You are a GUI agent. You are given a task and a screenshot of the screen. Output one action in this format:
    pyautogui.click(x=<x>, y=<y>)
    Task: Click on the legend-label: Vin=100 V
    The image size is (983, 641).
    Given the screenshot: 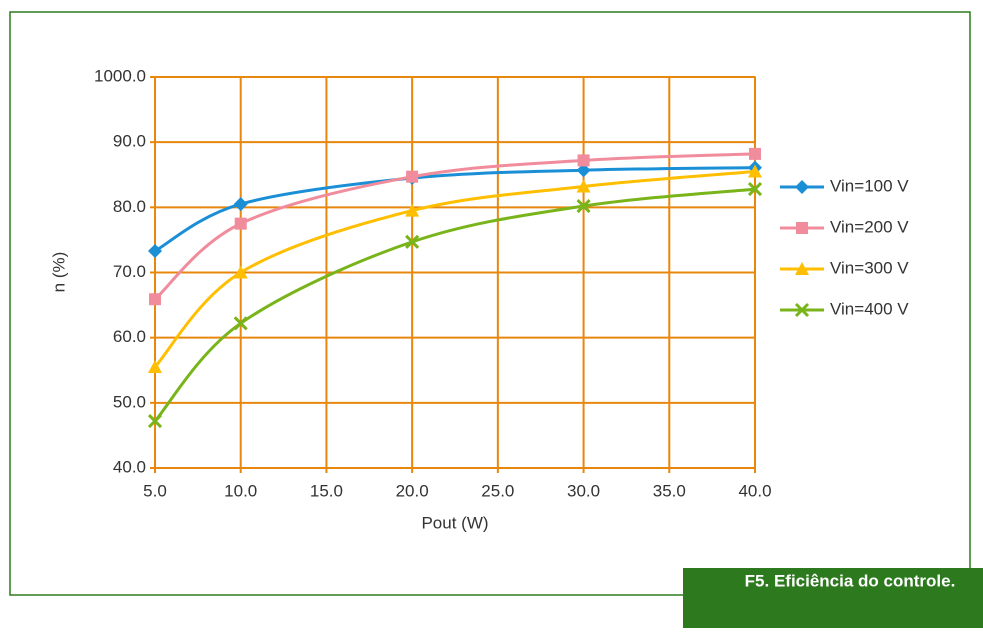 What is the action you would take?
    pyautogui.click(x=869, y=185)
    